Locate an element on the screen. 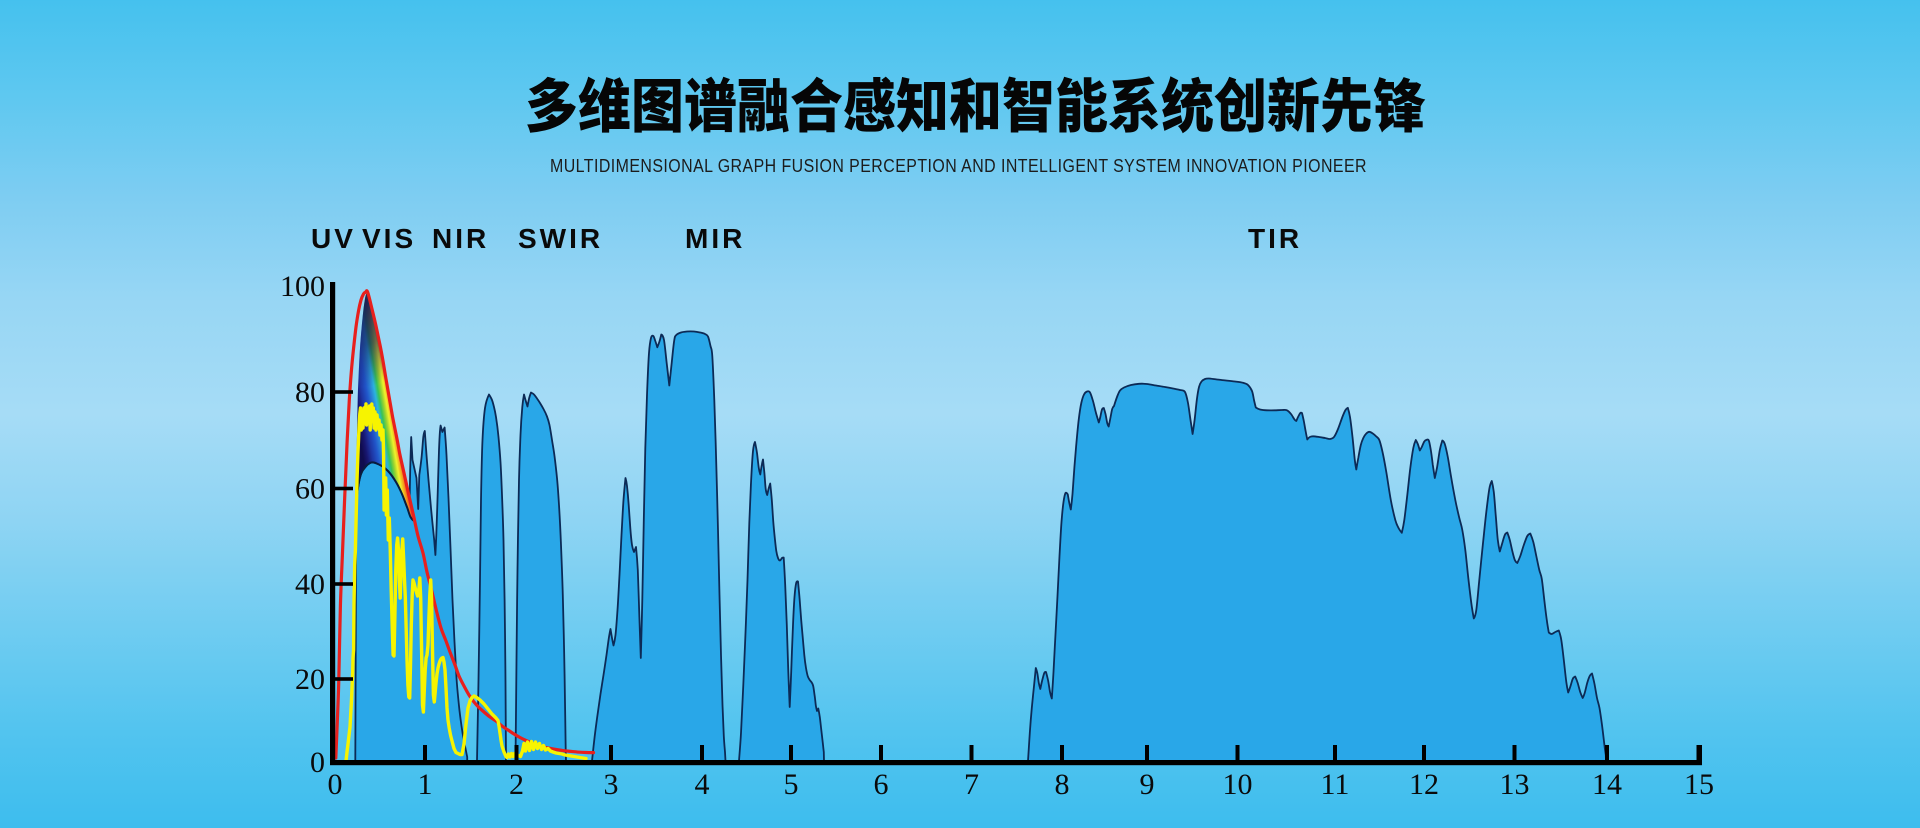 Image resolution: width=1920 pixels, height=828 pixels. svg-text: 6 is located at coordinates (881, 784).